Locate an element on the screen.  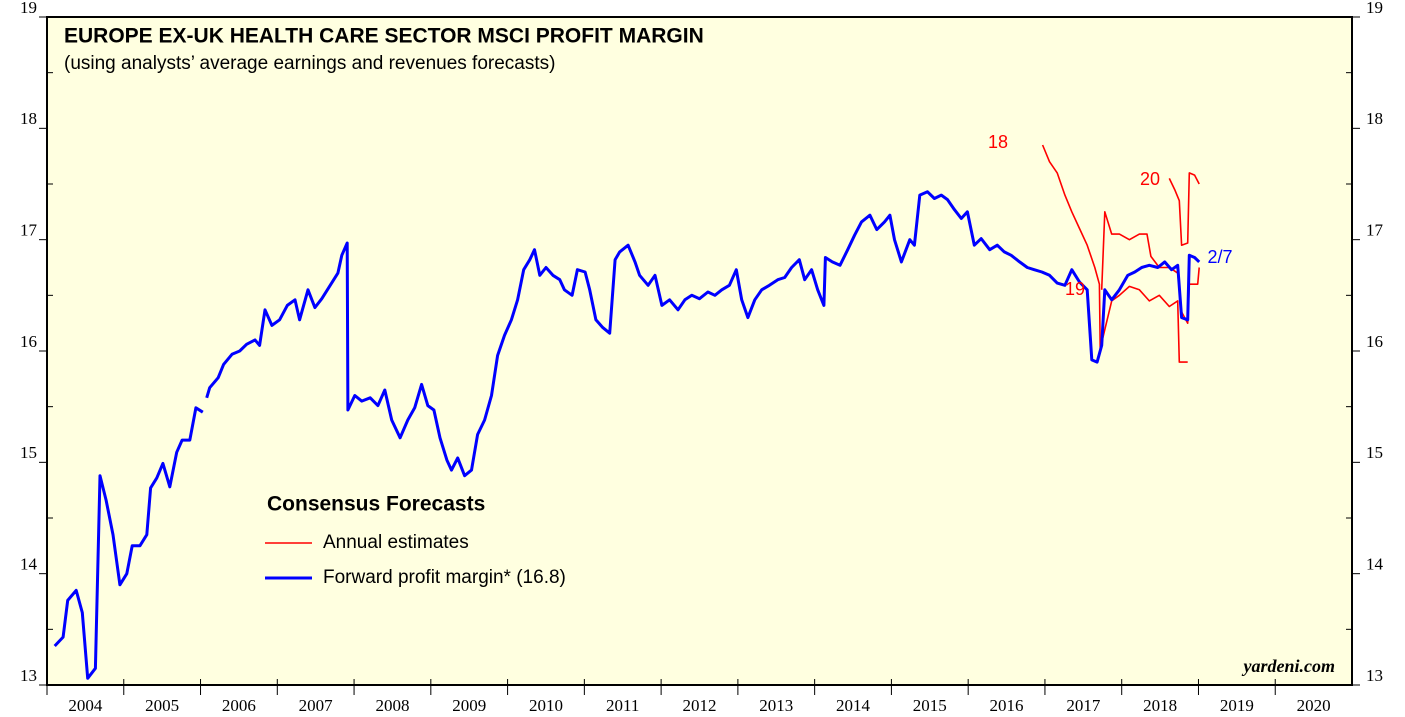
y-tick-label: 18 is located at coordinates (28, 118).